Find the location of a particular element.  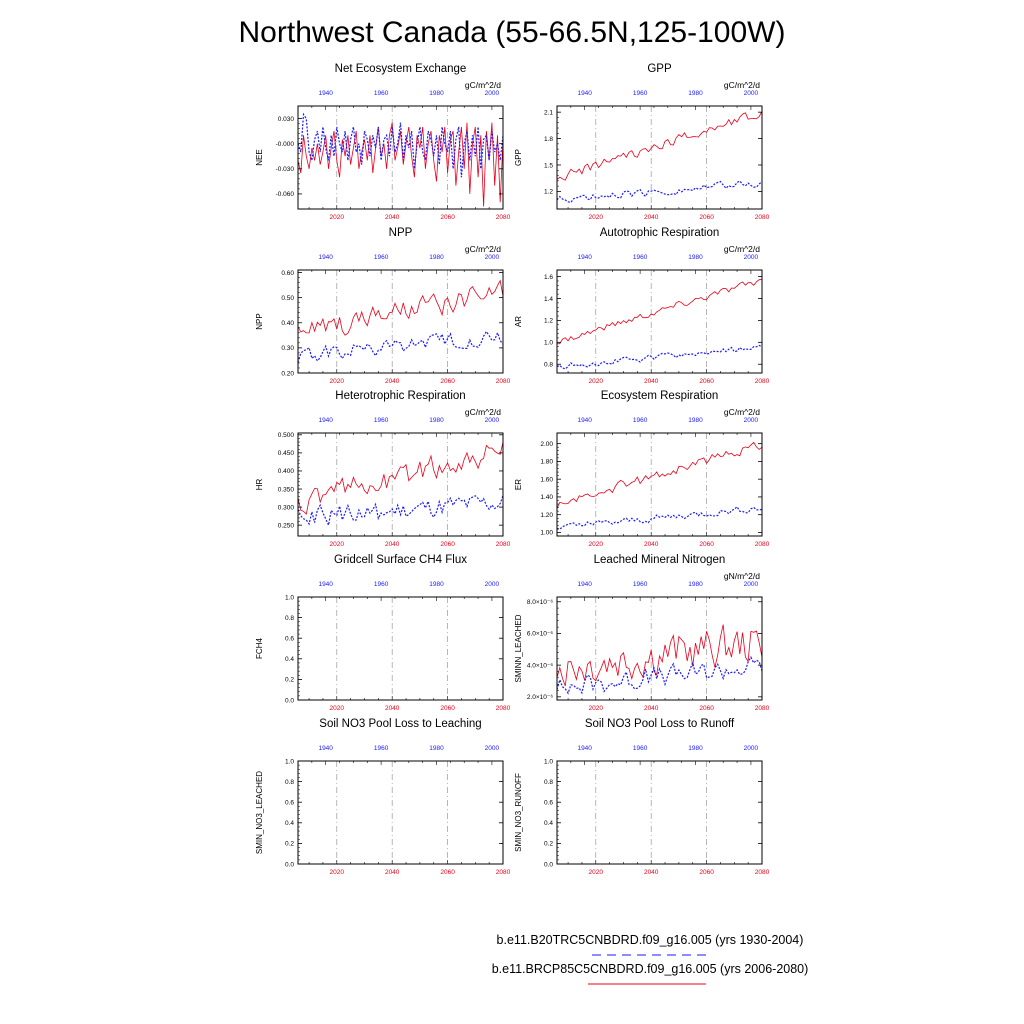

panel-title: GPP is located at coordinates (659, 69).